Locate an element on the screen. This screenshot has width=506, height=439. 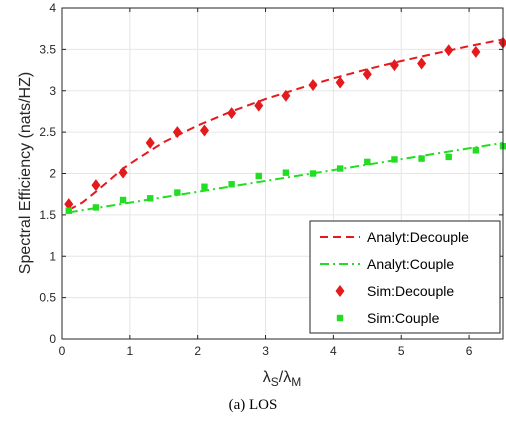
legend-swatch-sim-couple is located at coordinates (340, 318).